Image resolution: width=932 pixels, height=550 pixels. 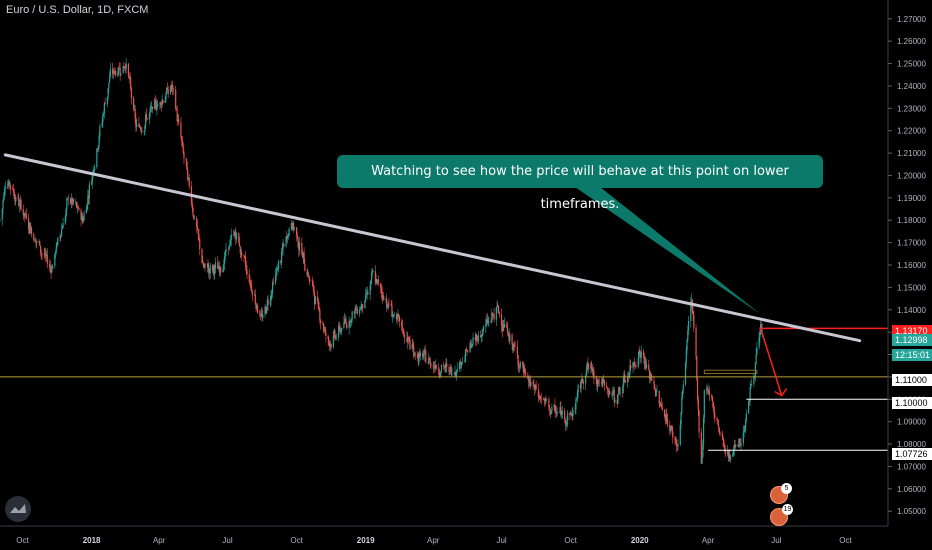 What do you see at coordinates (570, 540) in the screenshot?
I see `x-tick-label: Oct` at bounding box center [570, 540].